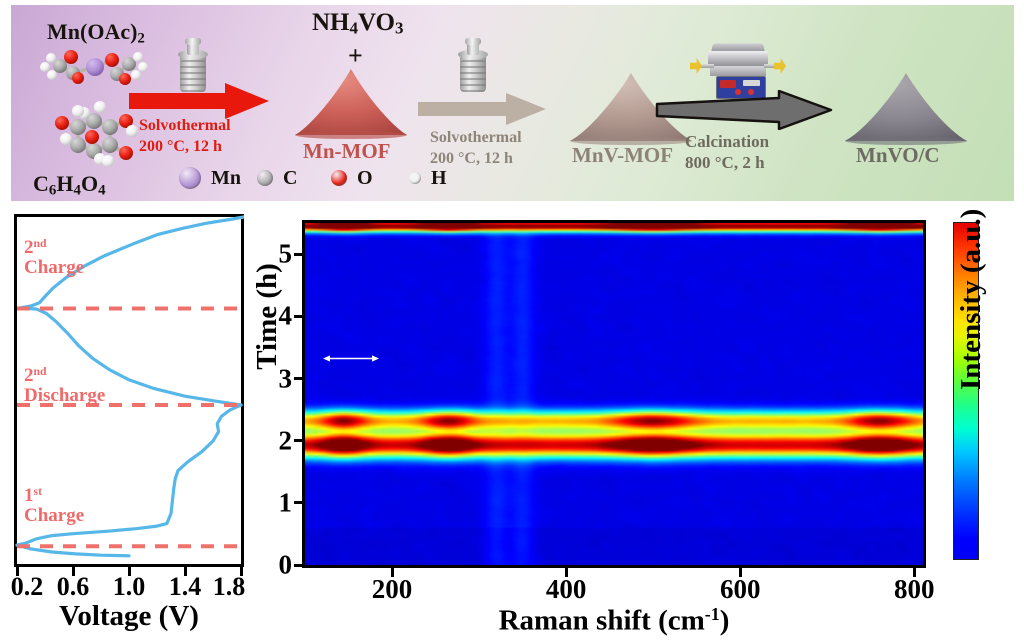 The height and width of the screenshot is (643, 1024). I want to click on voltage-plot-frame, so click(129, 390).